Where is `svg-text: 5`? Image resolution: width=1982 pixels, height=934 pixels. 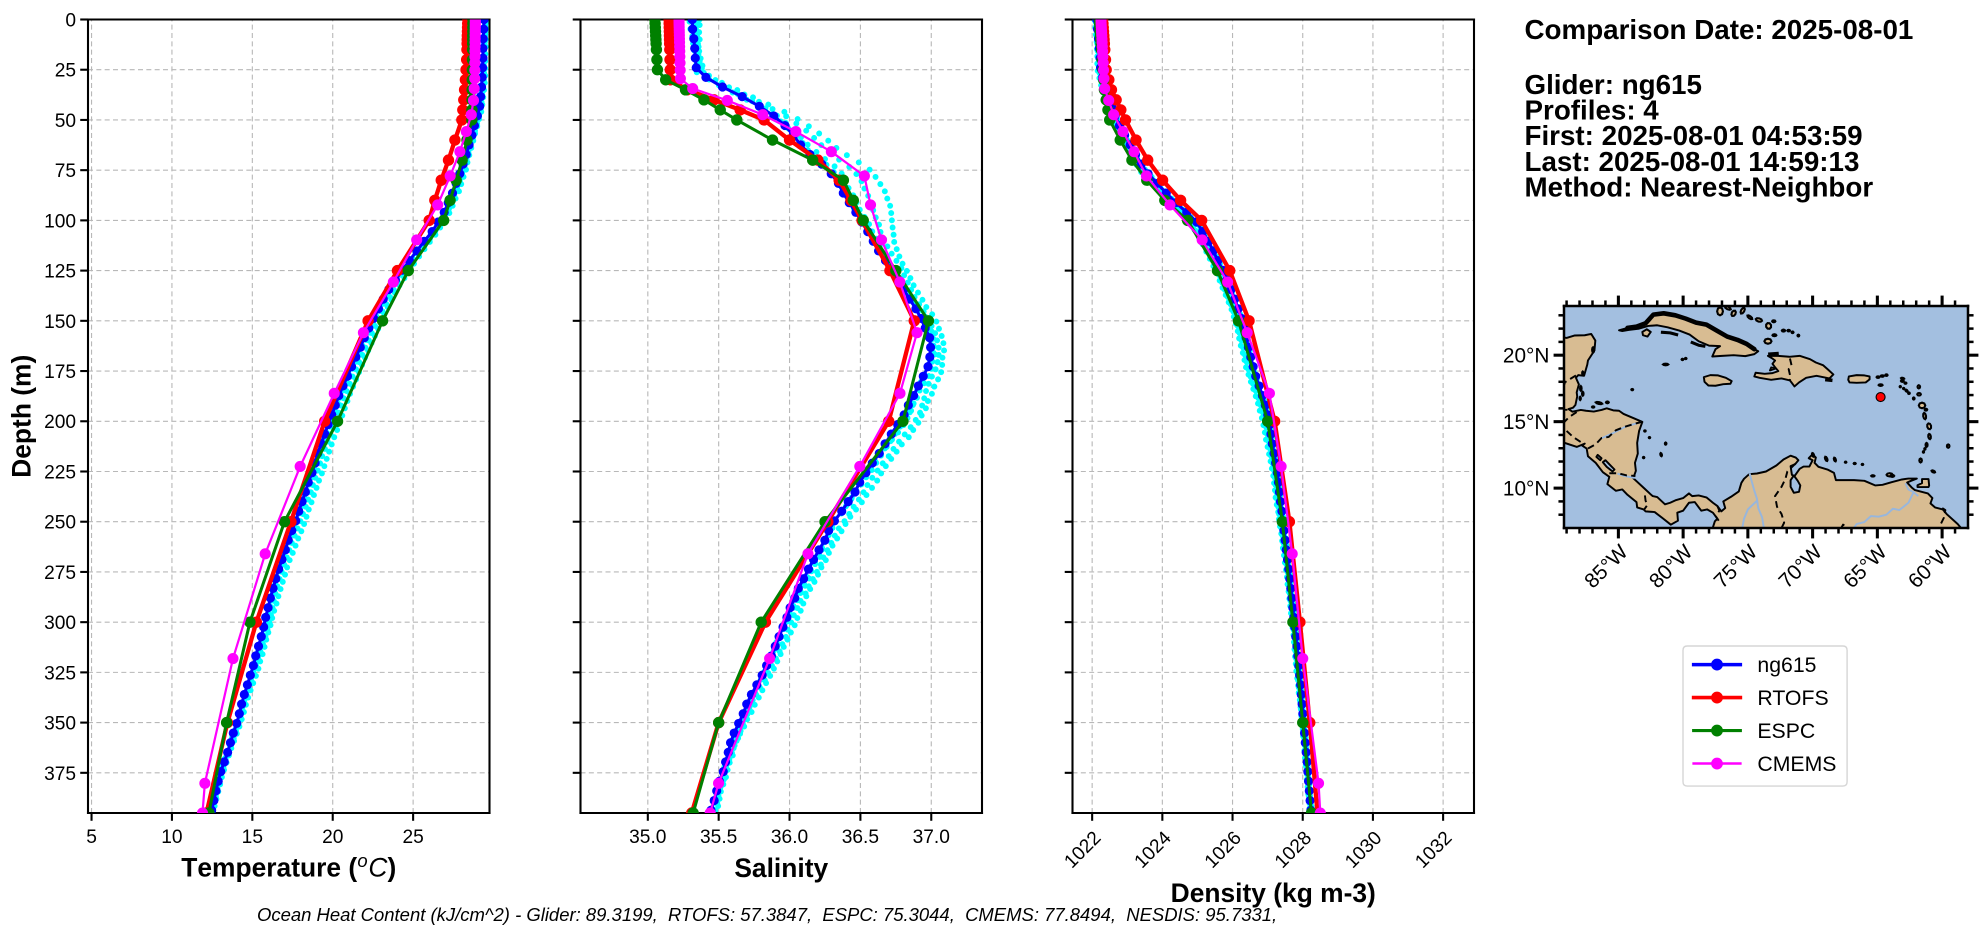 svg-text: 5 is located at coordinates (91, 837).